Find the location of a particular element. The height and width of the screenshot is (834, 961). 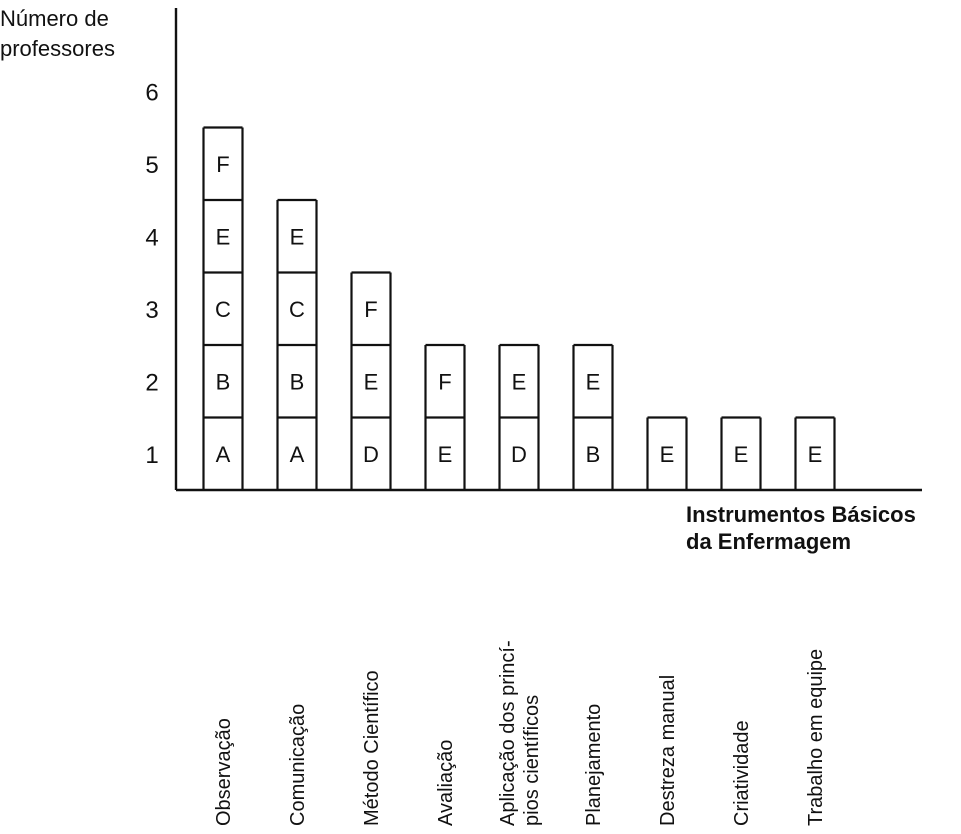

y-axis-title: Número de professores is located at coordinates (57, 33).